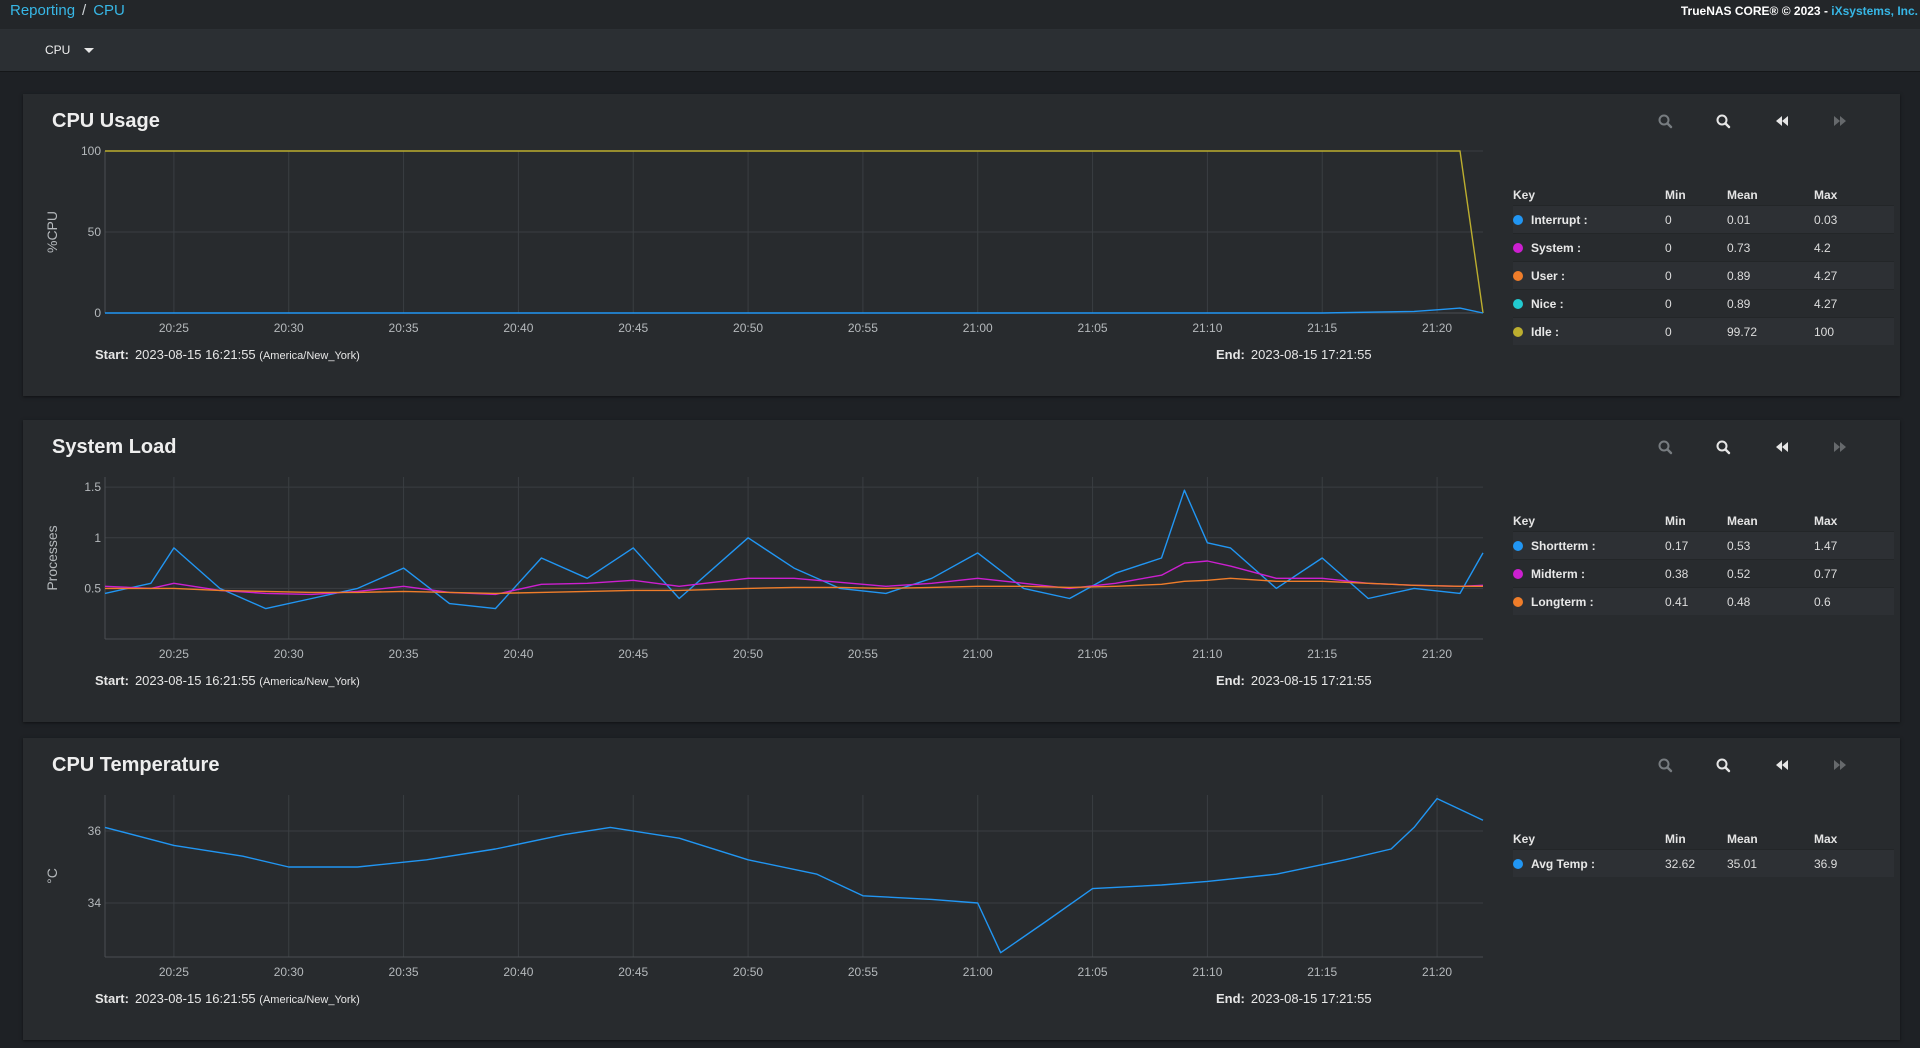 This screenshot has height=1048, width=1920. I want to click on series-name: Shortterm :, so click(1563, 545).